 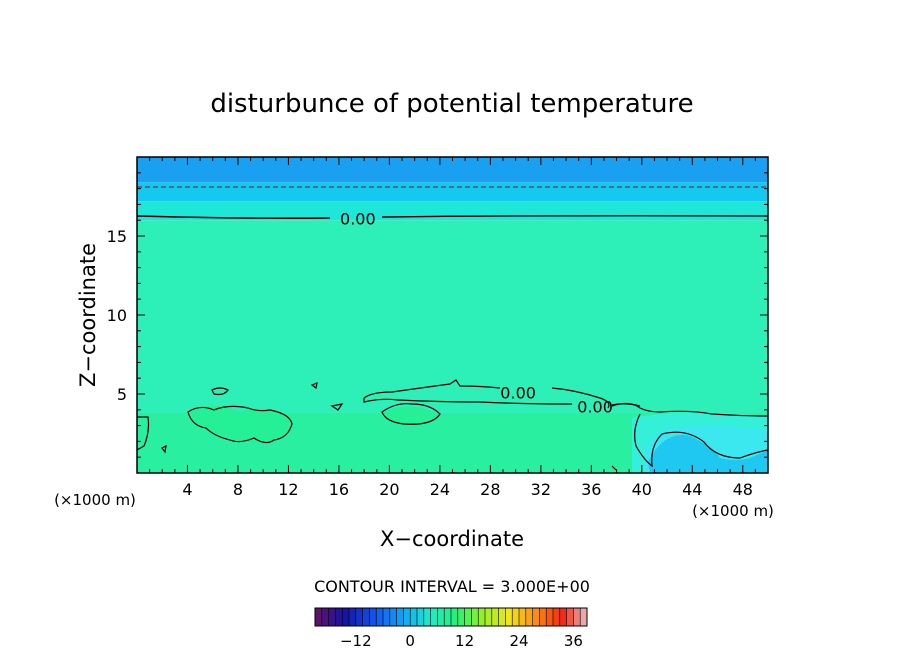 What do you see at coordinates (187, 489) in the screenshot?
I see `x-tick-label-4: 4` at bounding box center [187, 489].